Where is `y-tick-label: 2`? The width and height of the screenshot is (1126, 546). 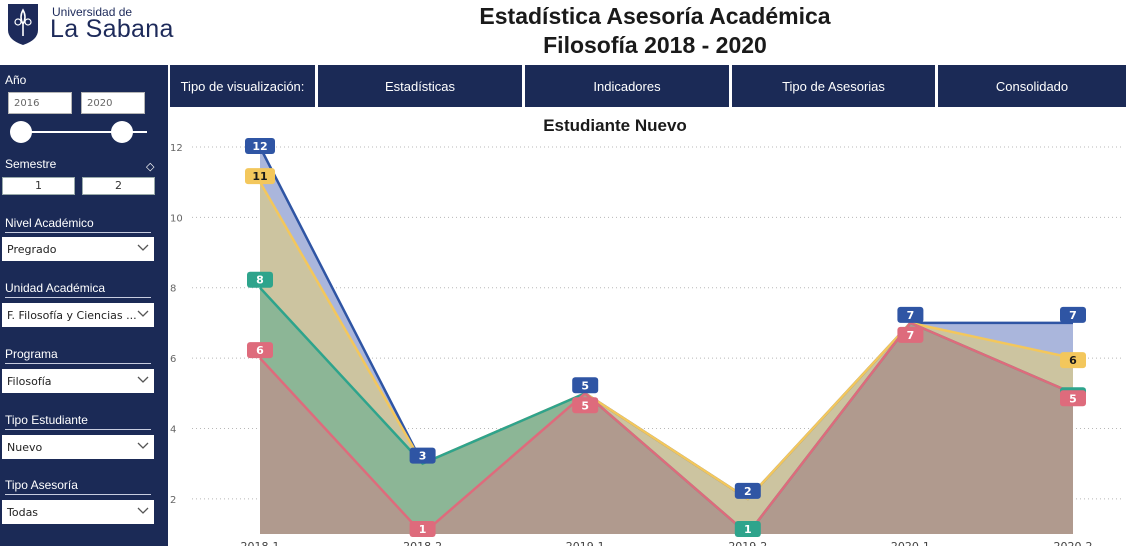 y-tick-label: 2 is located at coordinates (173, 500).